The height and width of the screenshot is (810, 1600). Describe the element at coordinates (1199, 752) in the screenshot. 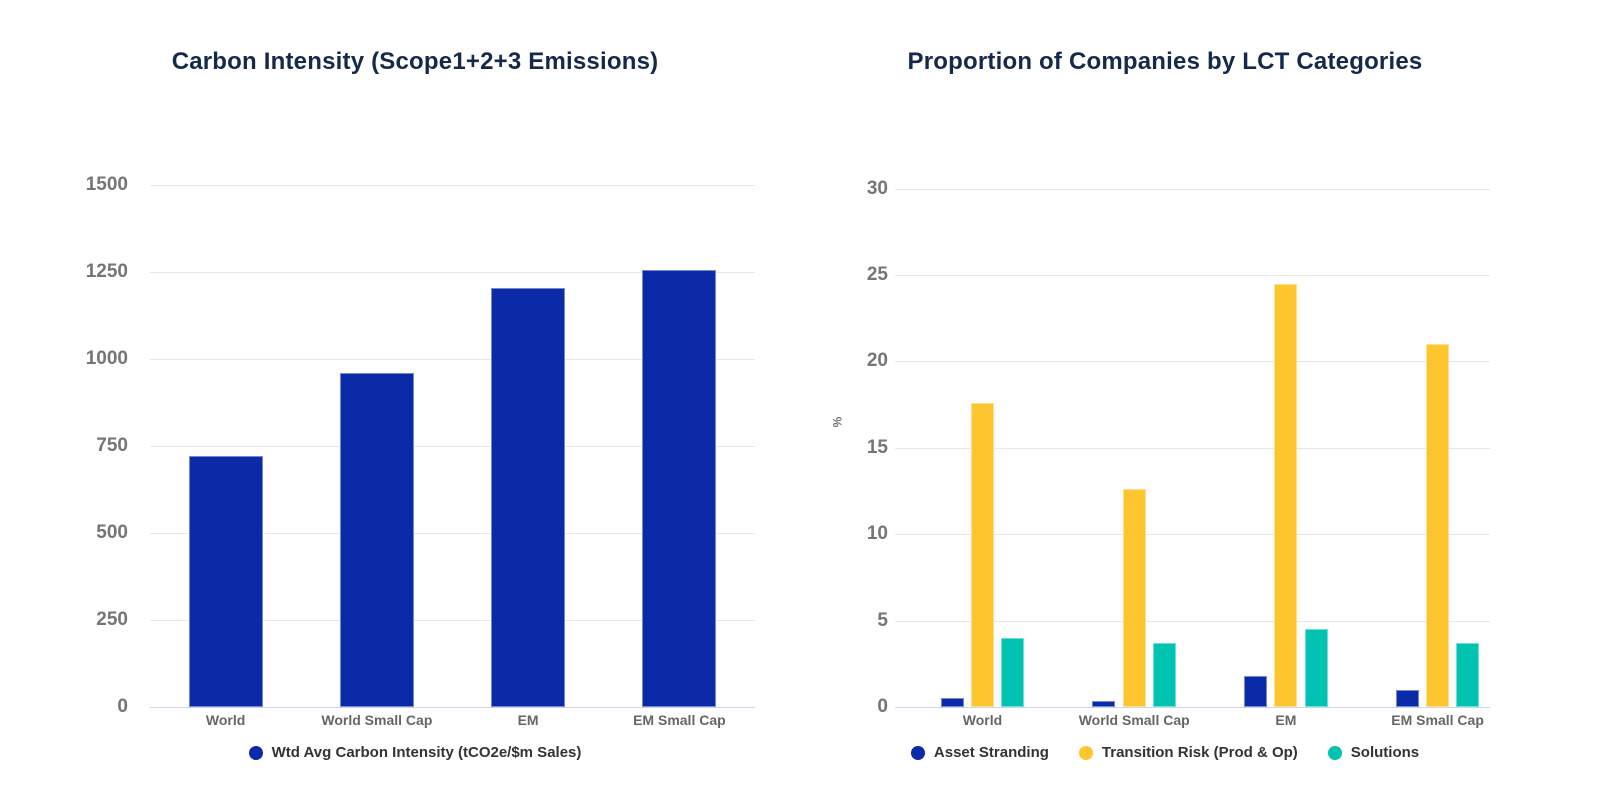

I see `legend-label: Transition Risk (Prod & Op)` at that location.